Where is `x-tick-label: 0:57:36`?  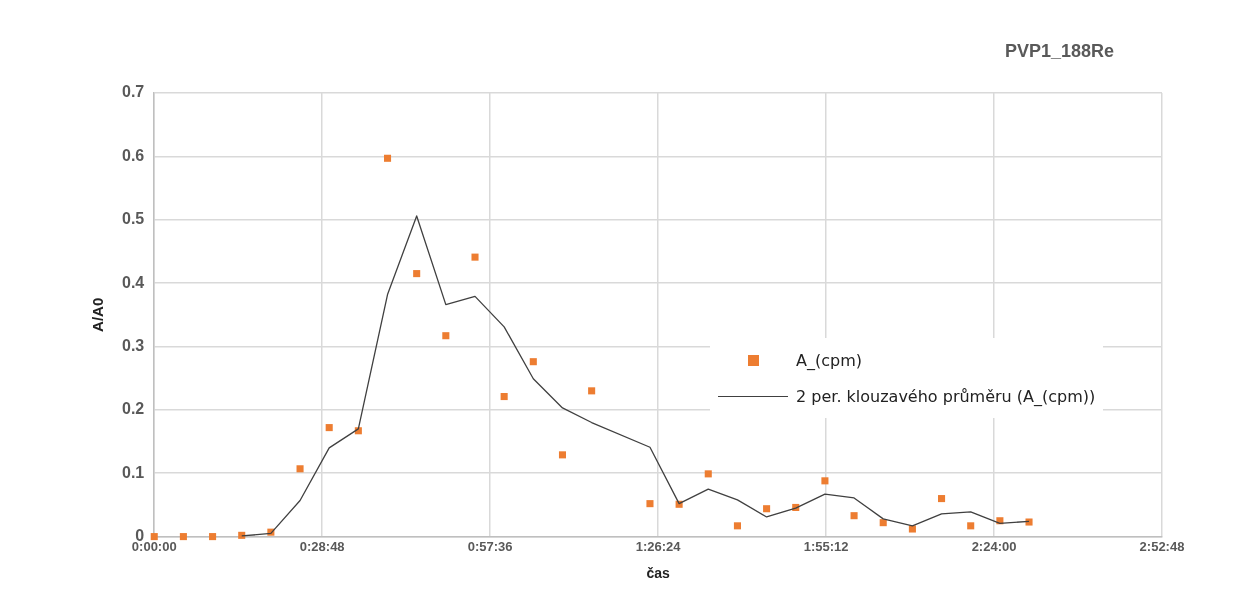 x-tick-label: 0:57:36 is located at coordinates (490, 546).